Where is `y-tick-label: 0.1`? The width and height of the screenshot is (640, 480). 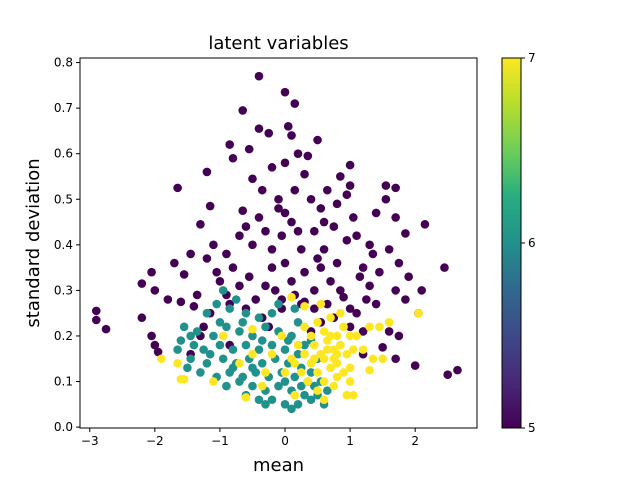
y-tick-label: 0.1 is located at coordinates (63, 382).